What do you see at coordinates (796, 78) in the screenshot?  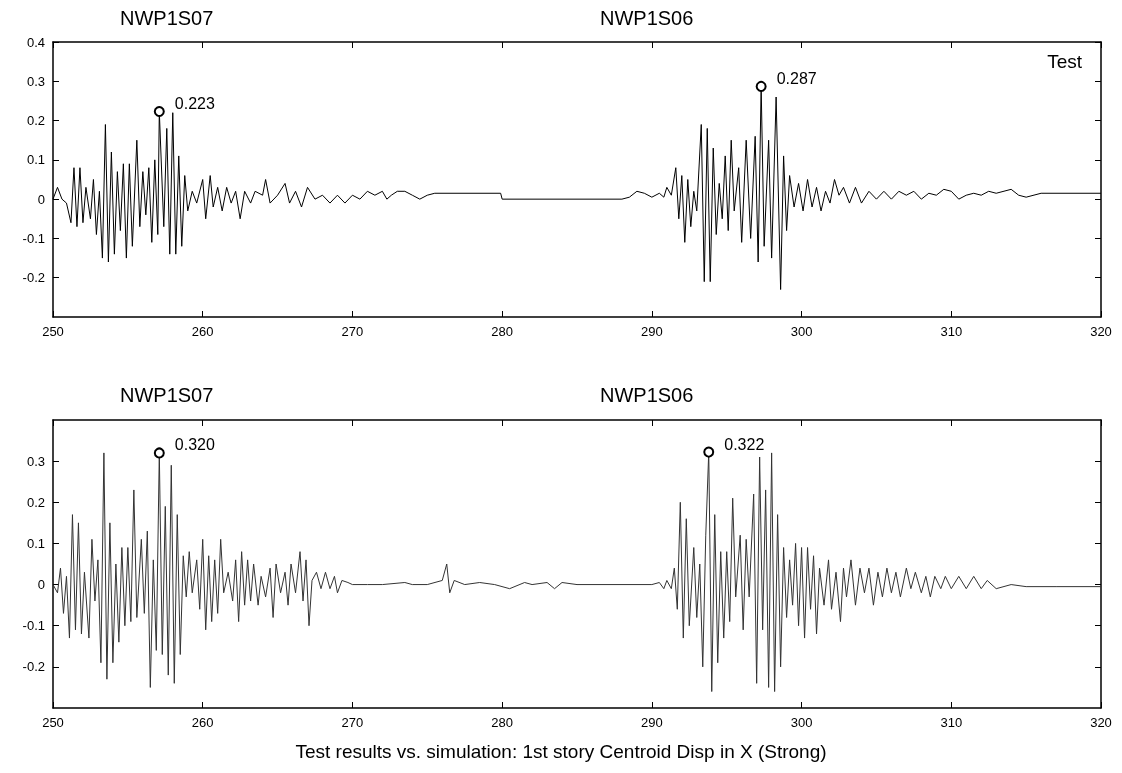 I see `annotation: 0.287` at bounding box center [796, 78].